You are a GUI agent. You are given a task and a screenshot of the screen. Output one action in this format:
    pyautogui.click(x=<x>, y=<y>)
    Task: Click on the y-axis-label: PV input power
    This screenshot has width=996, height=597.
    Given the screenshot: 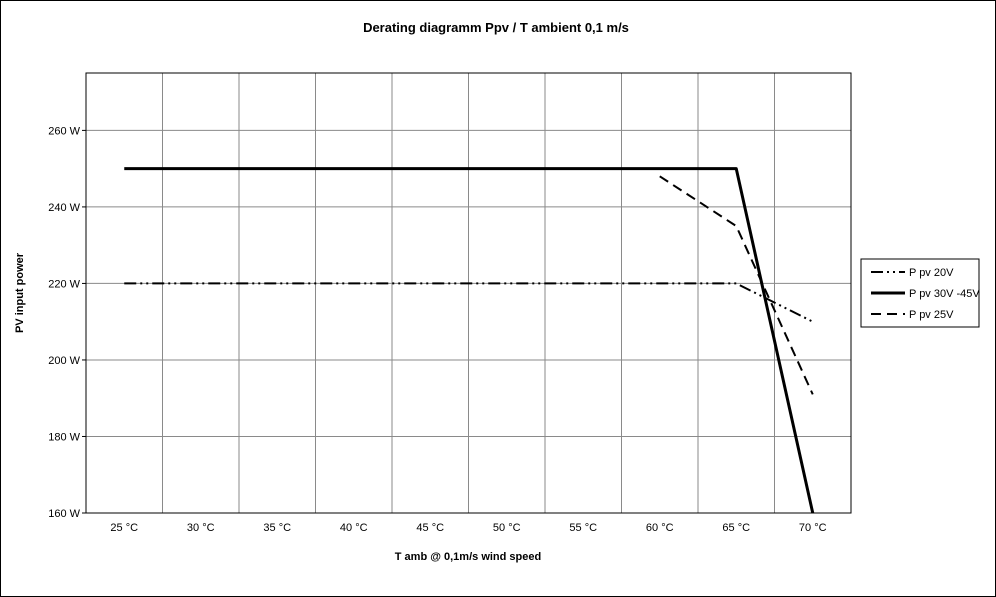 What is the action you would take?
    pyautogui.click(x=20, y=292)
    